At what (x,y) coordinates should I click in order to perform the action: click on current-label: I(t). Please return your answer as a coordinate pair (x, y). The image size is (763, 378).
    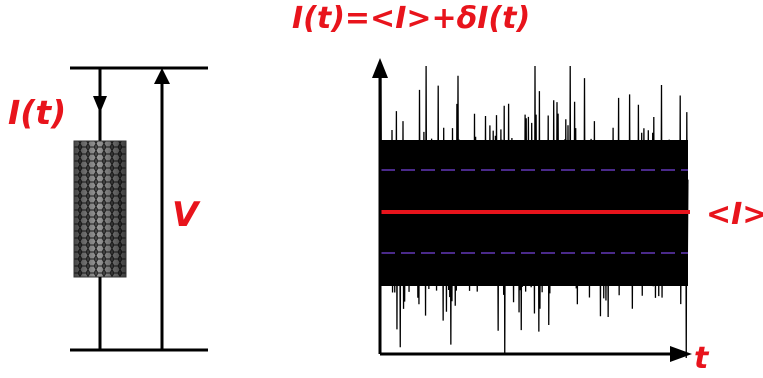
    Looking at the image, I should click on (37, 112).